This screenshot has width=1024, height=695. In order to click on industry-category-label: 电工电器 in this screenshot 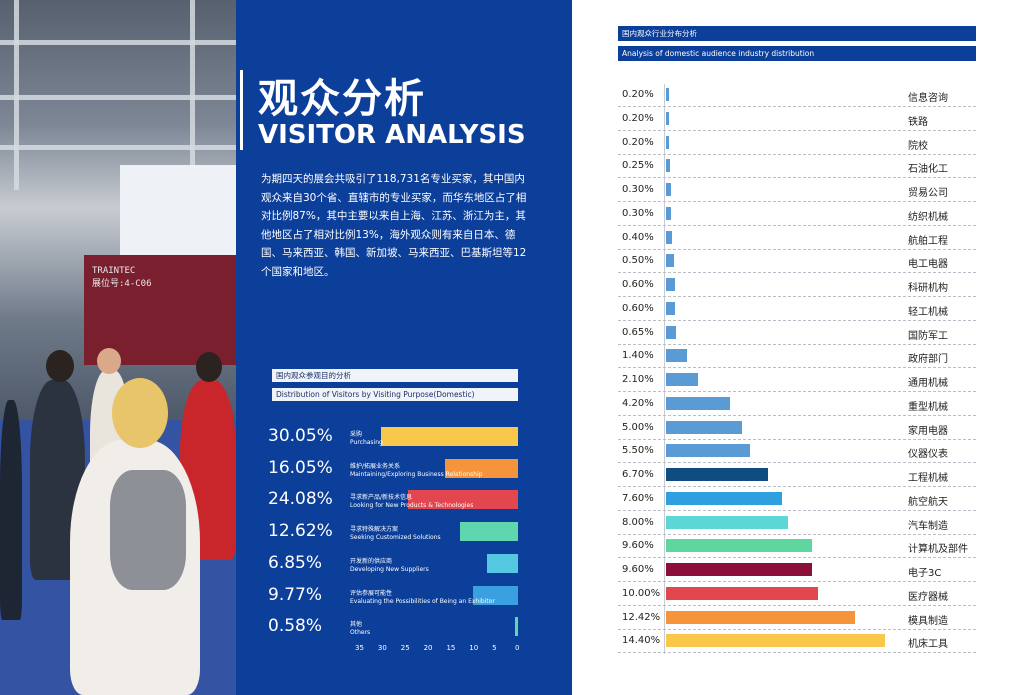, I will do `click(928, 265)`.